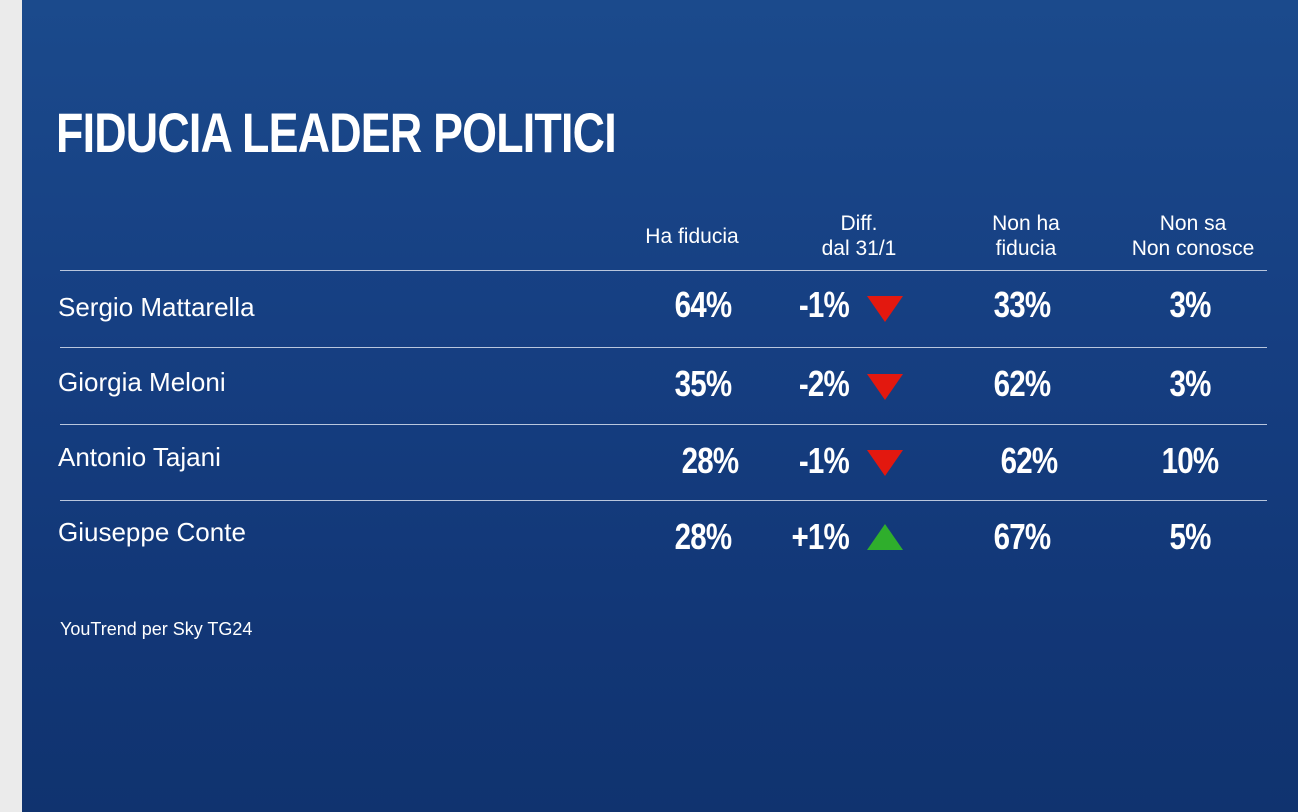 Image resolution: width=1298 pixels, height=812 pixels. What do you see at coordinates (703, 304) in the screenshot?
I see `cell-trust: 64%` at bounding box center [703, 304].